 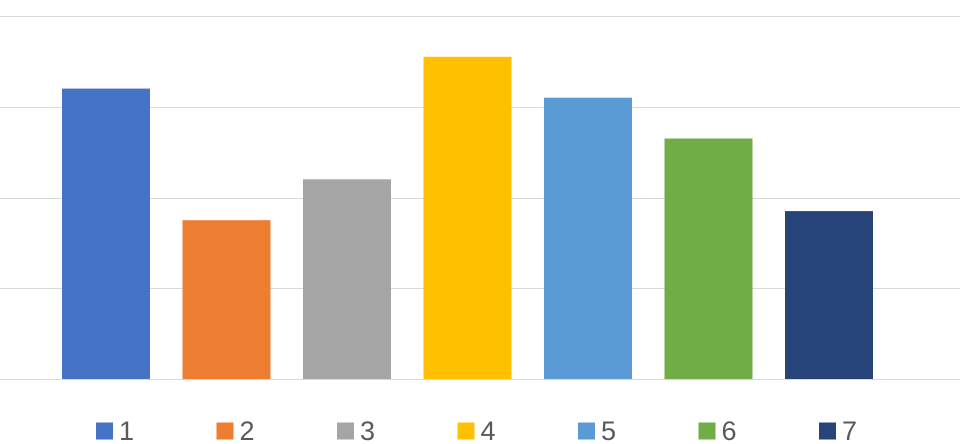 What do you see at coordinates (235, 430) in the screenshot?
I see `legend-item-2: 2` at bounding box center [235, 430].